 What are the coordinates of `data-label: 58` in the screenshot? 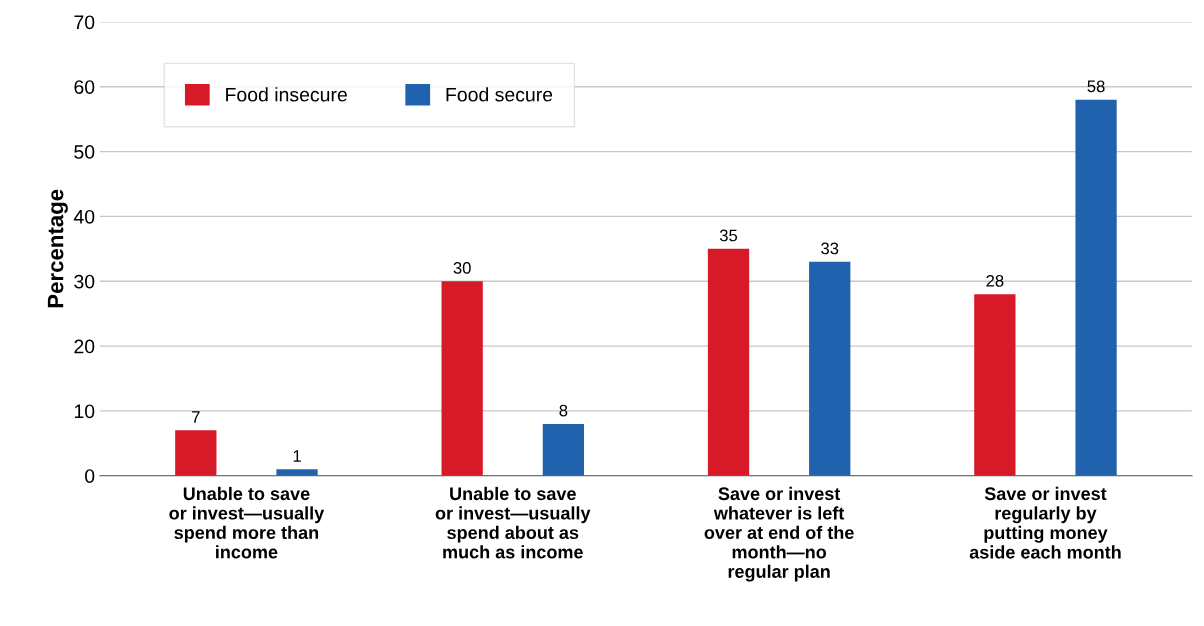 It's located at (1096, 86).